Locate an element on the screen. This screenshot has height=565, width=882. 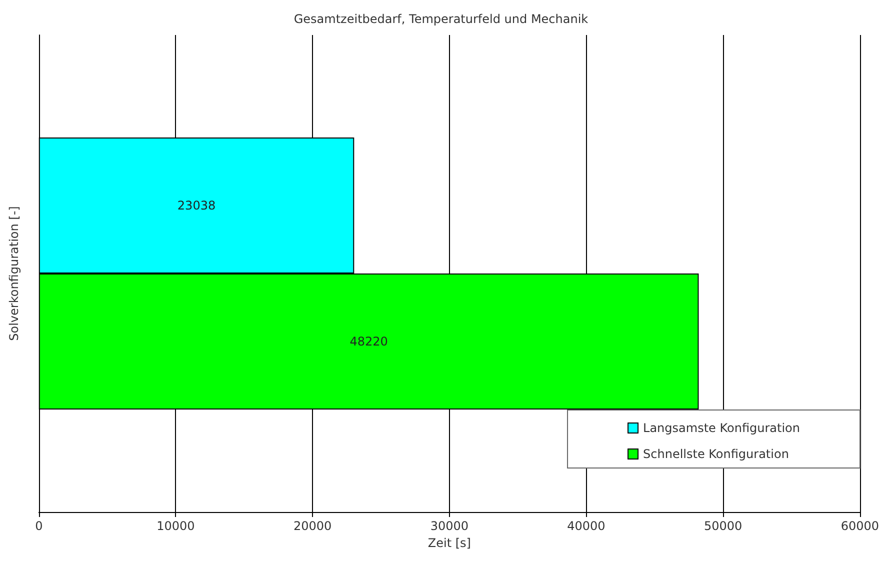
data-label: 48220 is located at coordinates (369, 341).